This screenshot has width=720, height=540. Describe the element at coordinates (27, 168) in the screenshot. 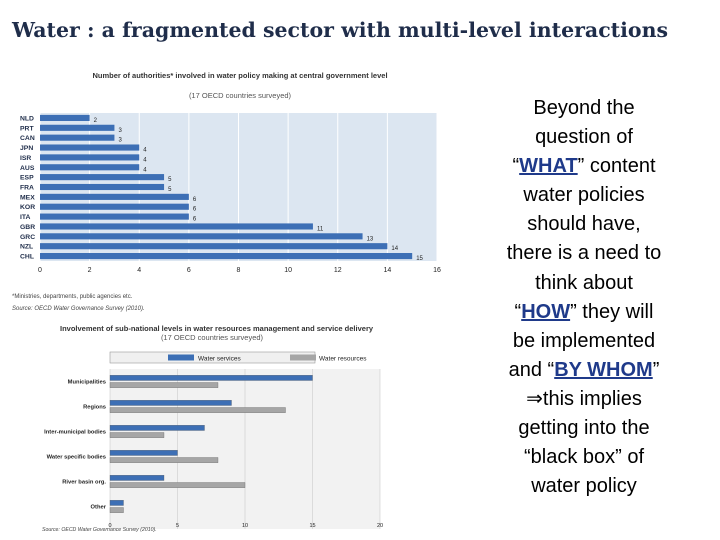

I see `chart1-category-label: AUS` at that location.